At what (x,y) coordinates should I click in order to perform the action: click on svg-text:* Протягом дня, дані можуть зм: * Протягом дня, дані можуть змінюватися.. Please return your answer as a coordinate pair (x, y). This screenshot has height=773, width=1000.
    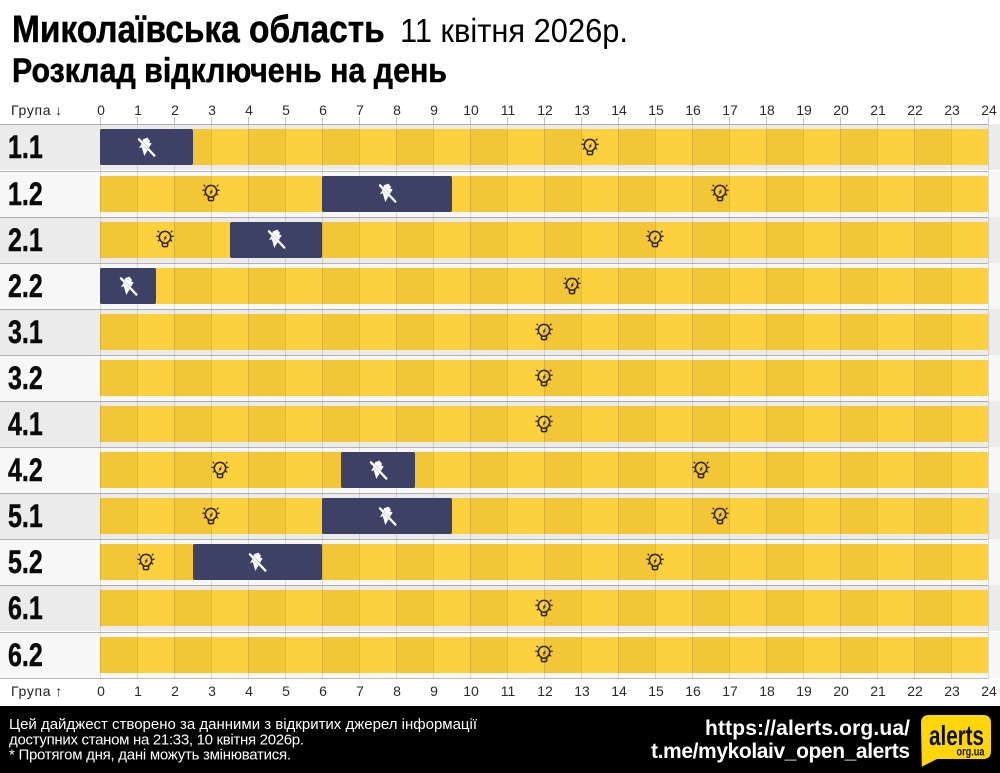
    Looking at the image, I should click on (150, 755).